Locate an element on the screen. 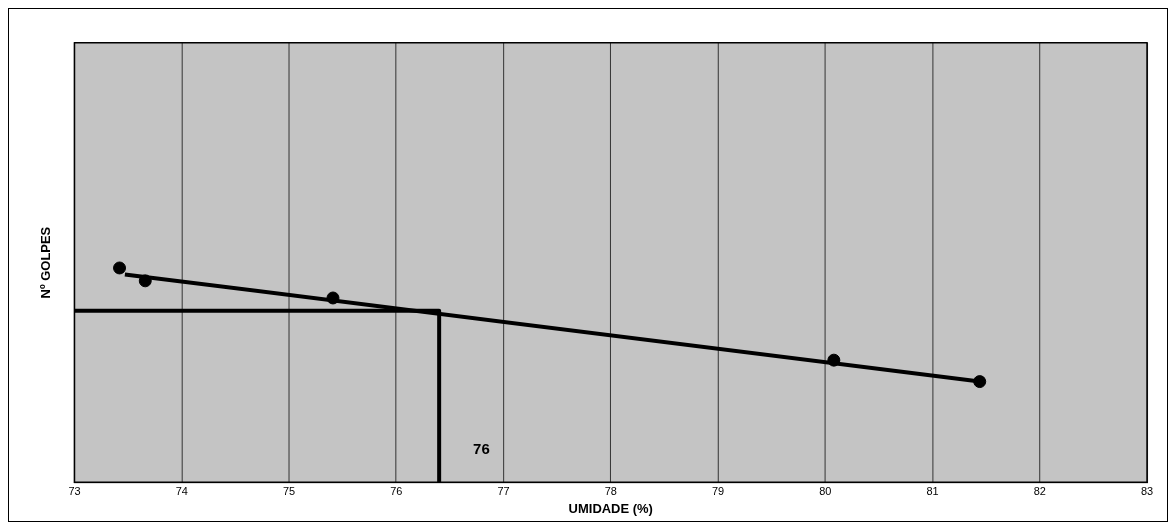 This screenshot has height=532, width=1176. x-axis-title: UMIDADE (%) is located at coordinates (610, 508).